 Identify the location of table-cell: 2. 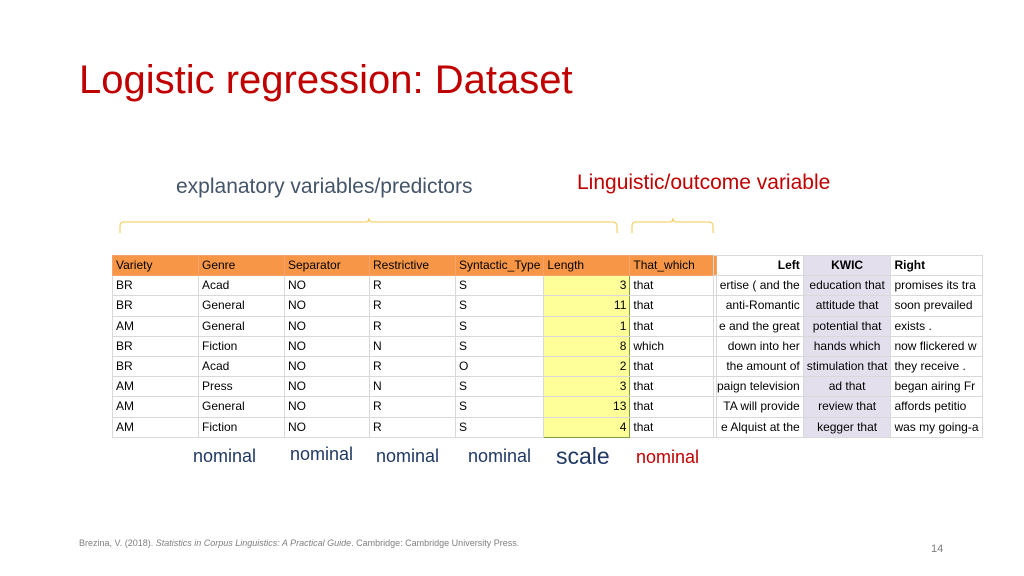
(587, 366).